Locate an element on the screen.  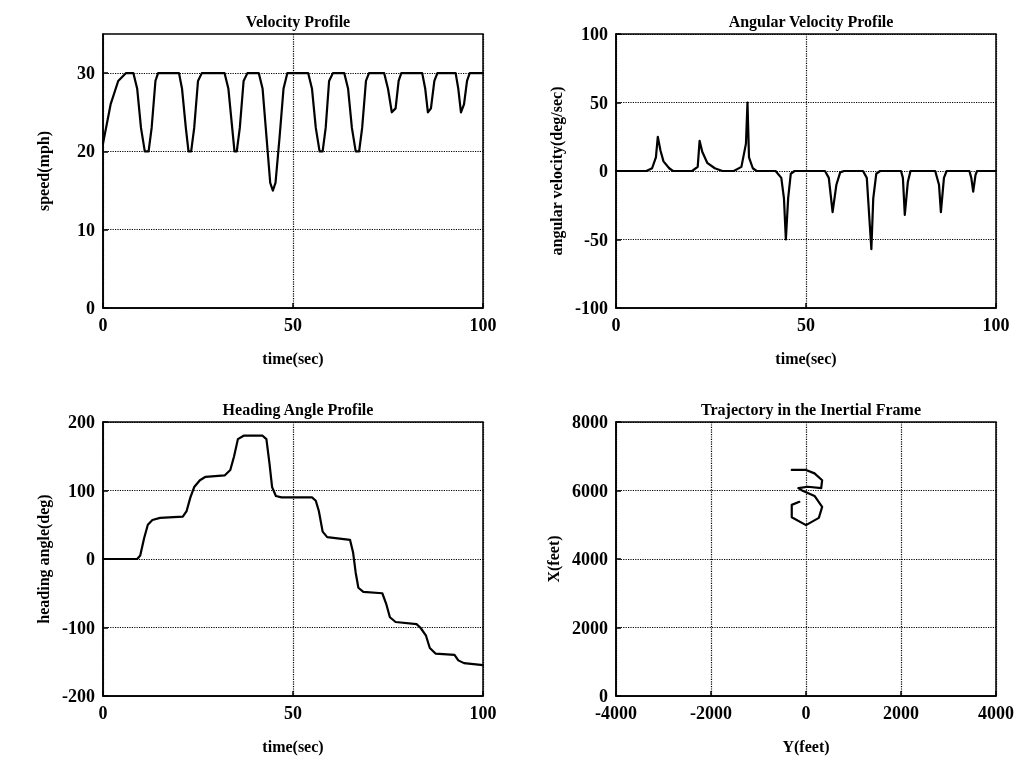
y-tick-label: 10 is located at coordinates (86, 229).